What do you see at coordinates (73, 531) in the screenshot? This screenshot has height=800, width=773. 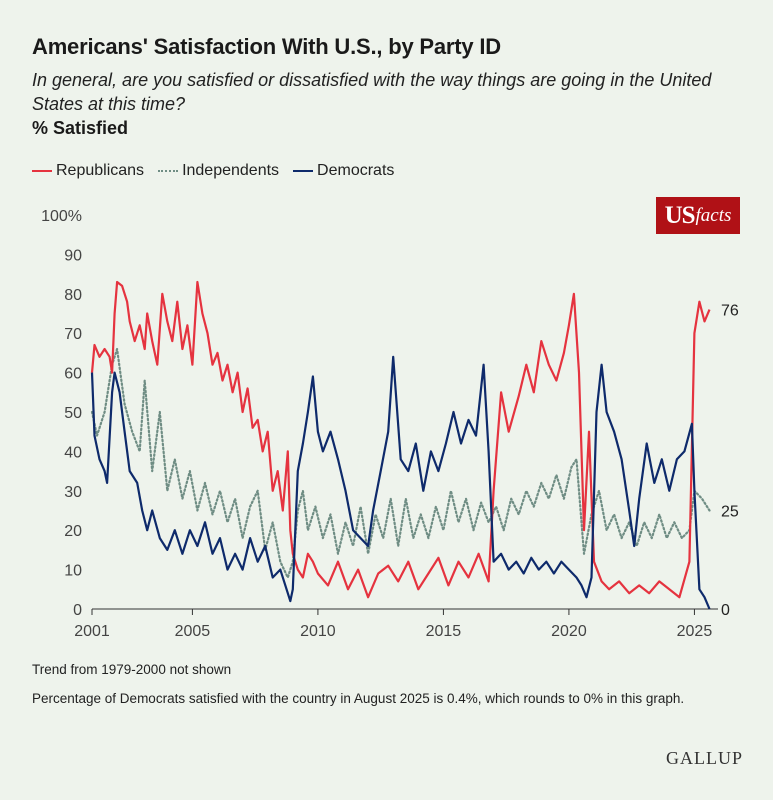 I see `y-tick-label: 20` at bounding box center [73, 531].